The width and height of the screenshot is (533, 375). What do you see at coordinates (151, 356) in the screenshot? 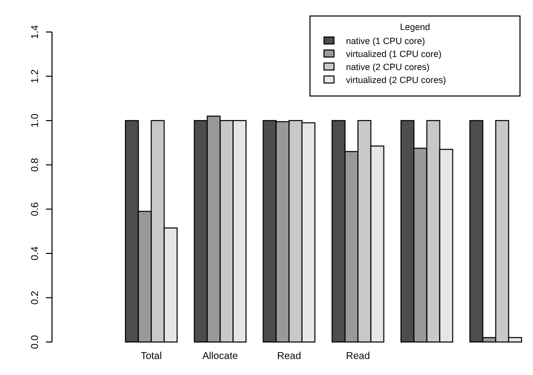
I see `x-tick-label: Total` at bounding box center [151, 356].